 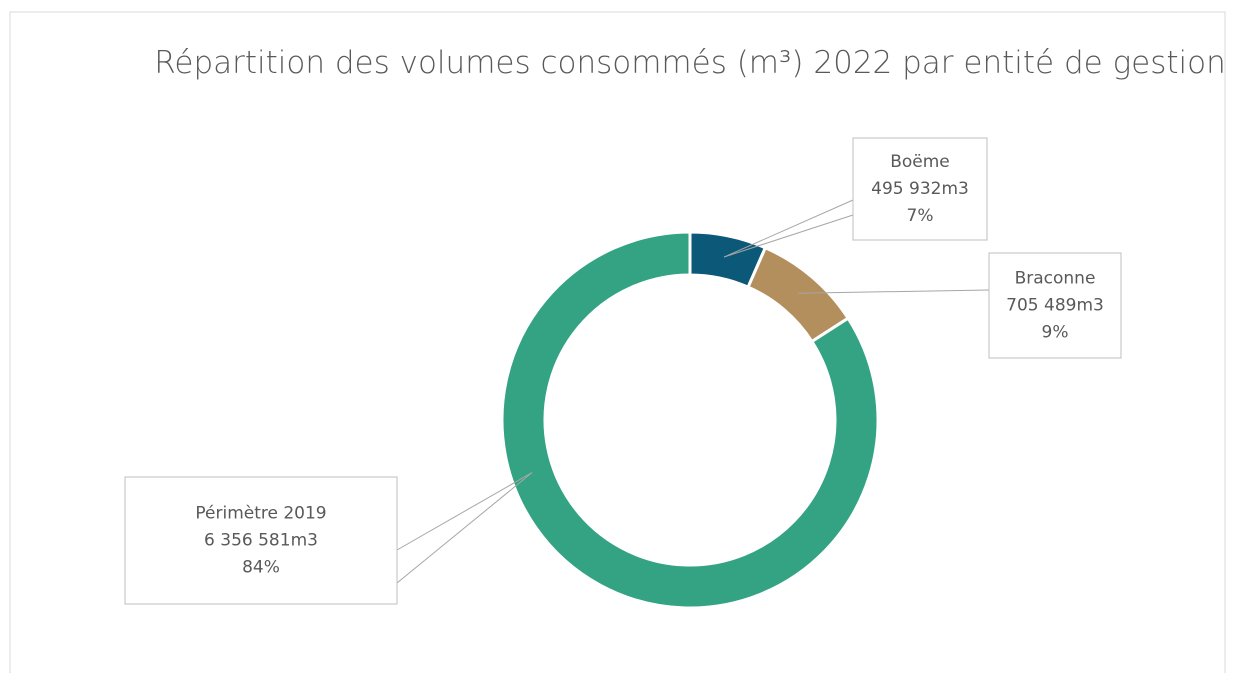 What do you see at coordinates (920, 162) in the screenshot?
I see `category-label: Boëme` at bounding box center [920, 162].